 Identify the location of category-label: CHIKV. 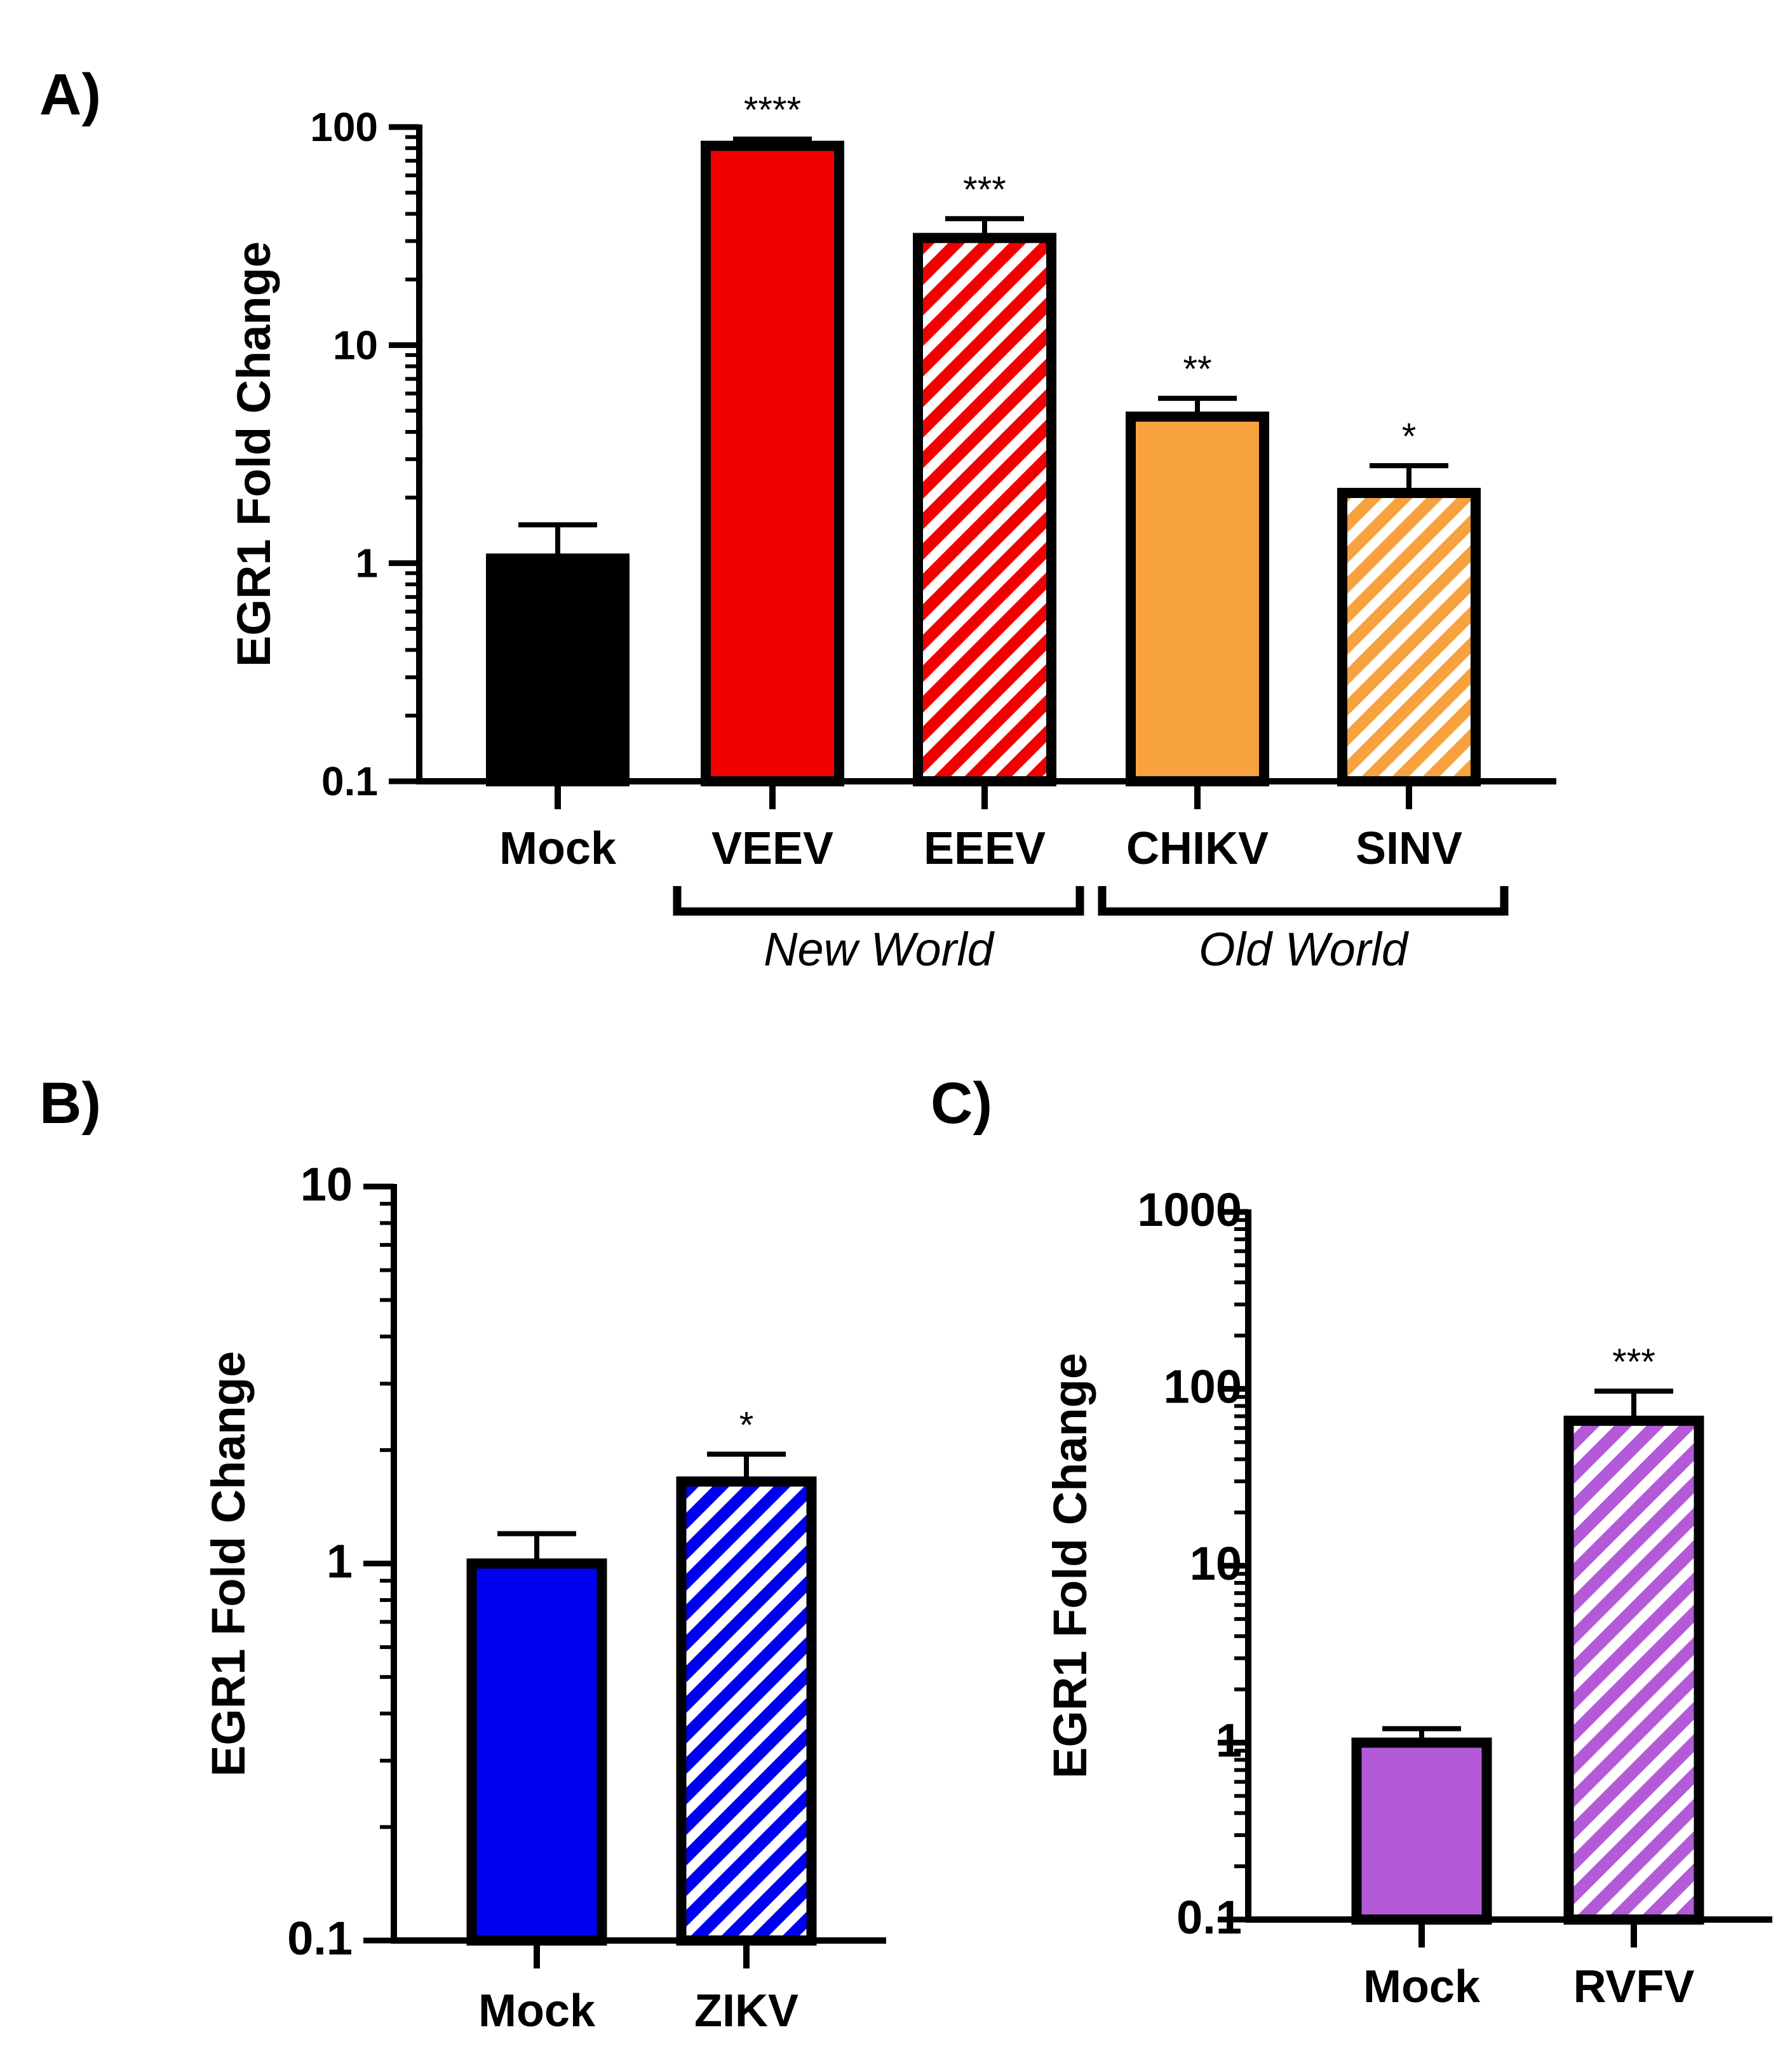
(1197, 849).